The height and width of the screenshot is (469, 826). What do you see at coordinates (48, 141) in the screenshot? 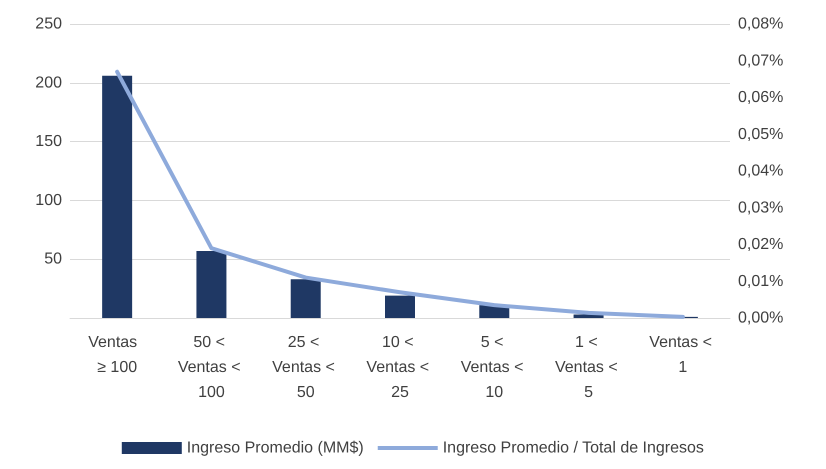
I see `y-tick-label: 150` at bounding box center [48, 141].